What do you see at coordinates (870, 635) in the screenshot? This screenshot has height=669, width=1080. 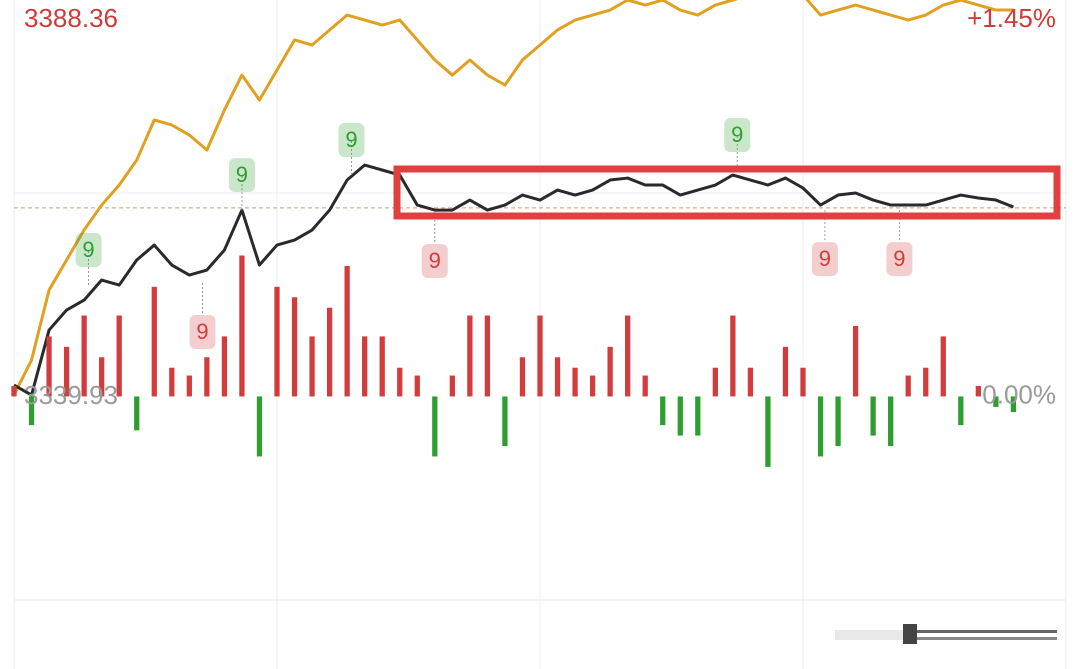 I see `icon-bar` at bounding box center [870, 635].